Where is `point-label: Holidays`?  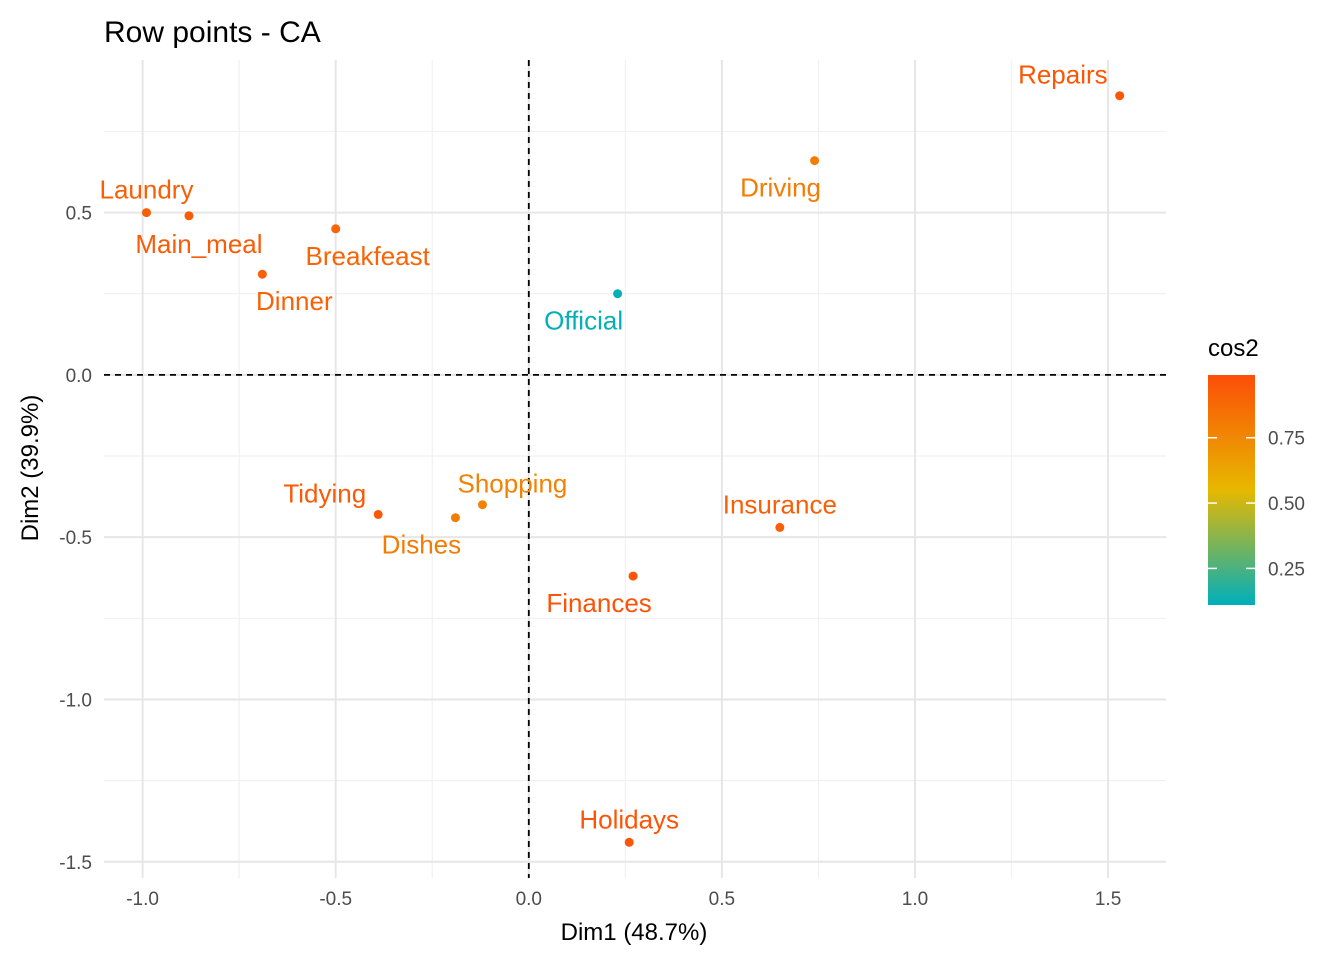
point-label: Holidays is located at coordinates (629, 819).